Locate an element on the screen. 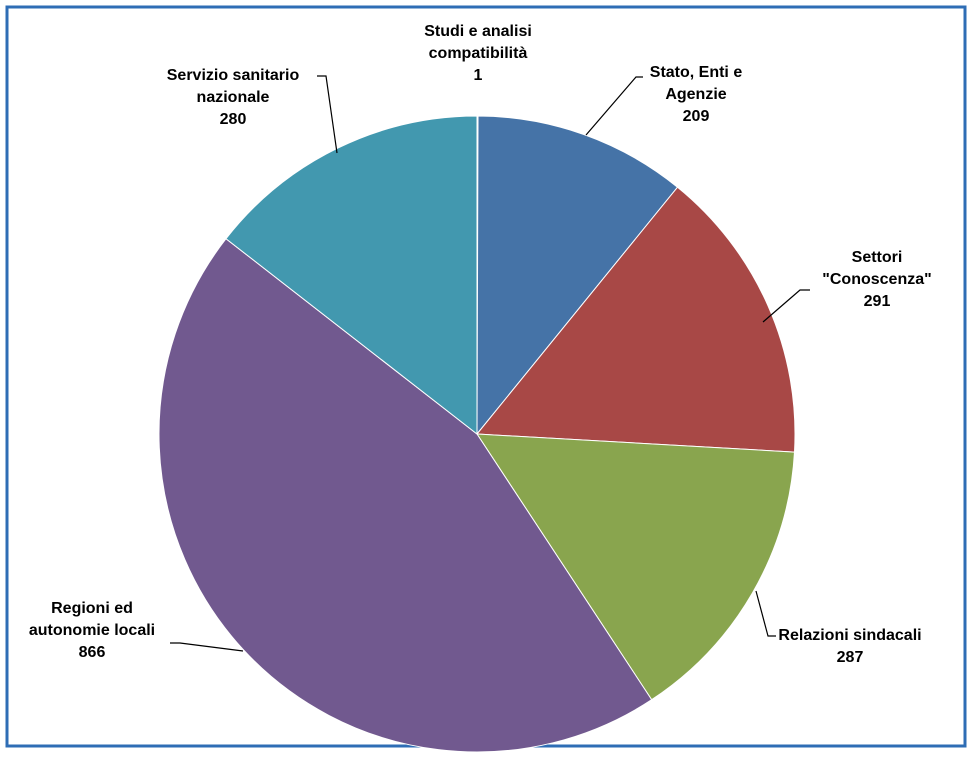  slice-value-label-4: 866 is located at coordinates (92, 652).